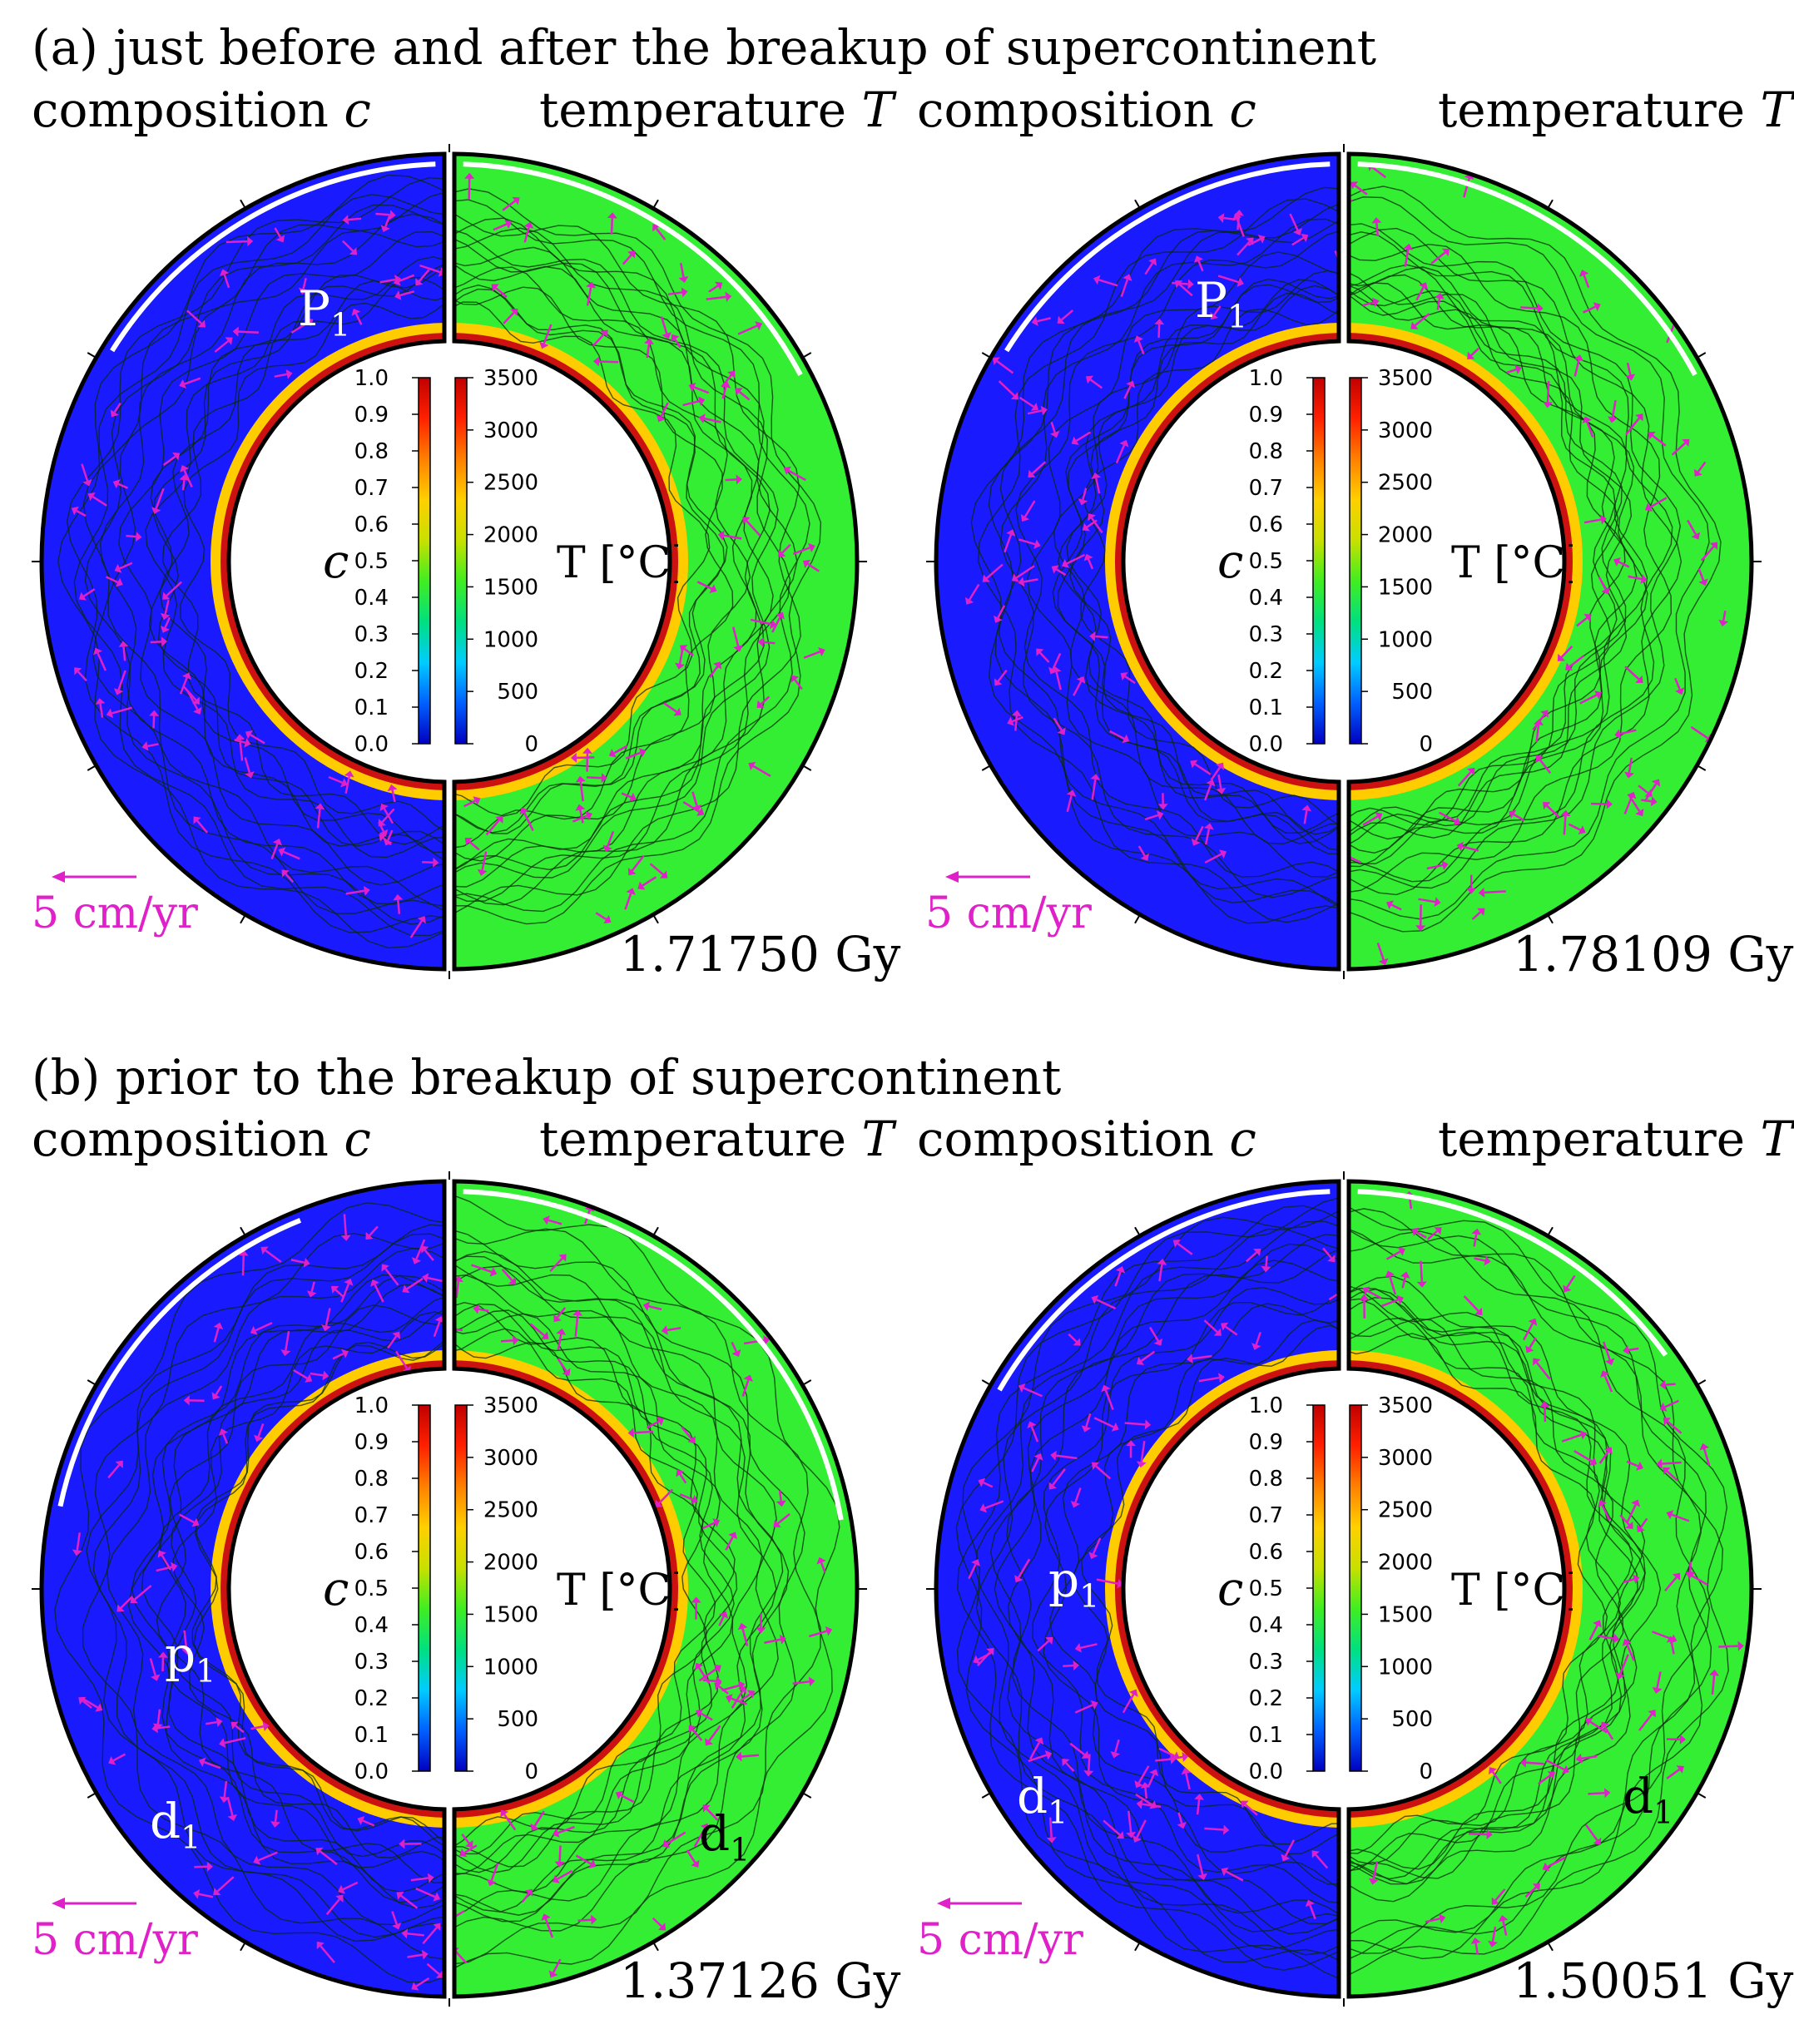 This screenshot has width=1794, height=2044. I want to click on panel-a-right-velocity-scale: 5 cm/yr, so click(1008, 903).